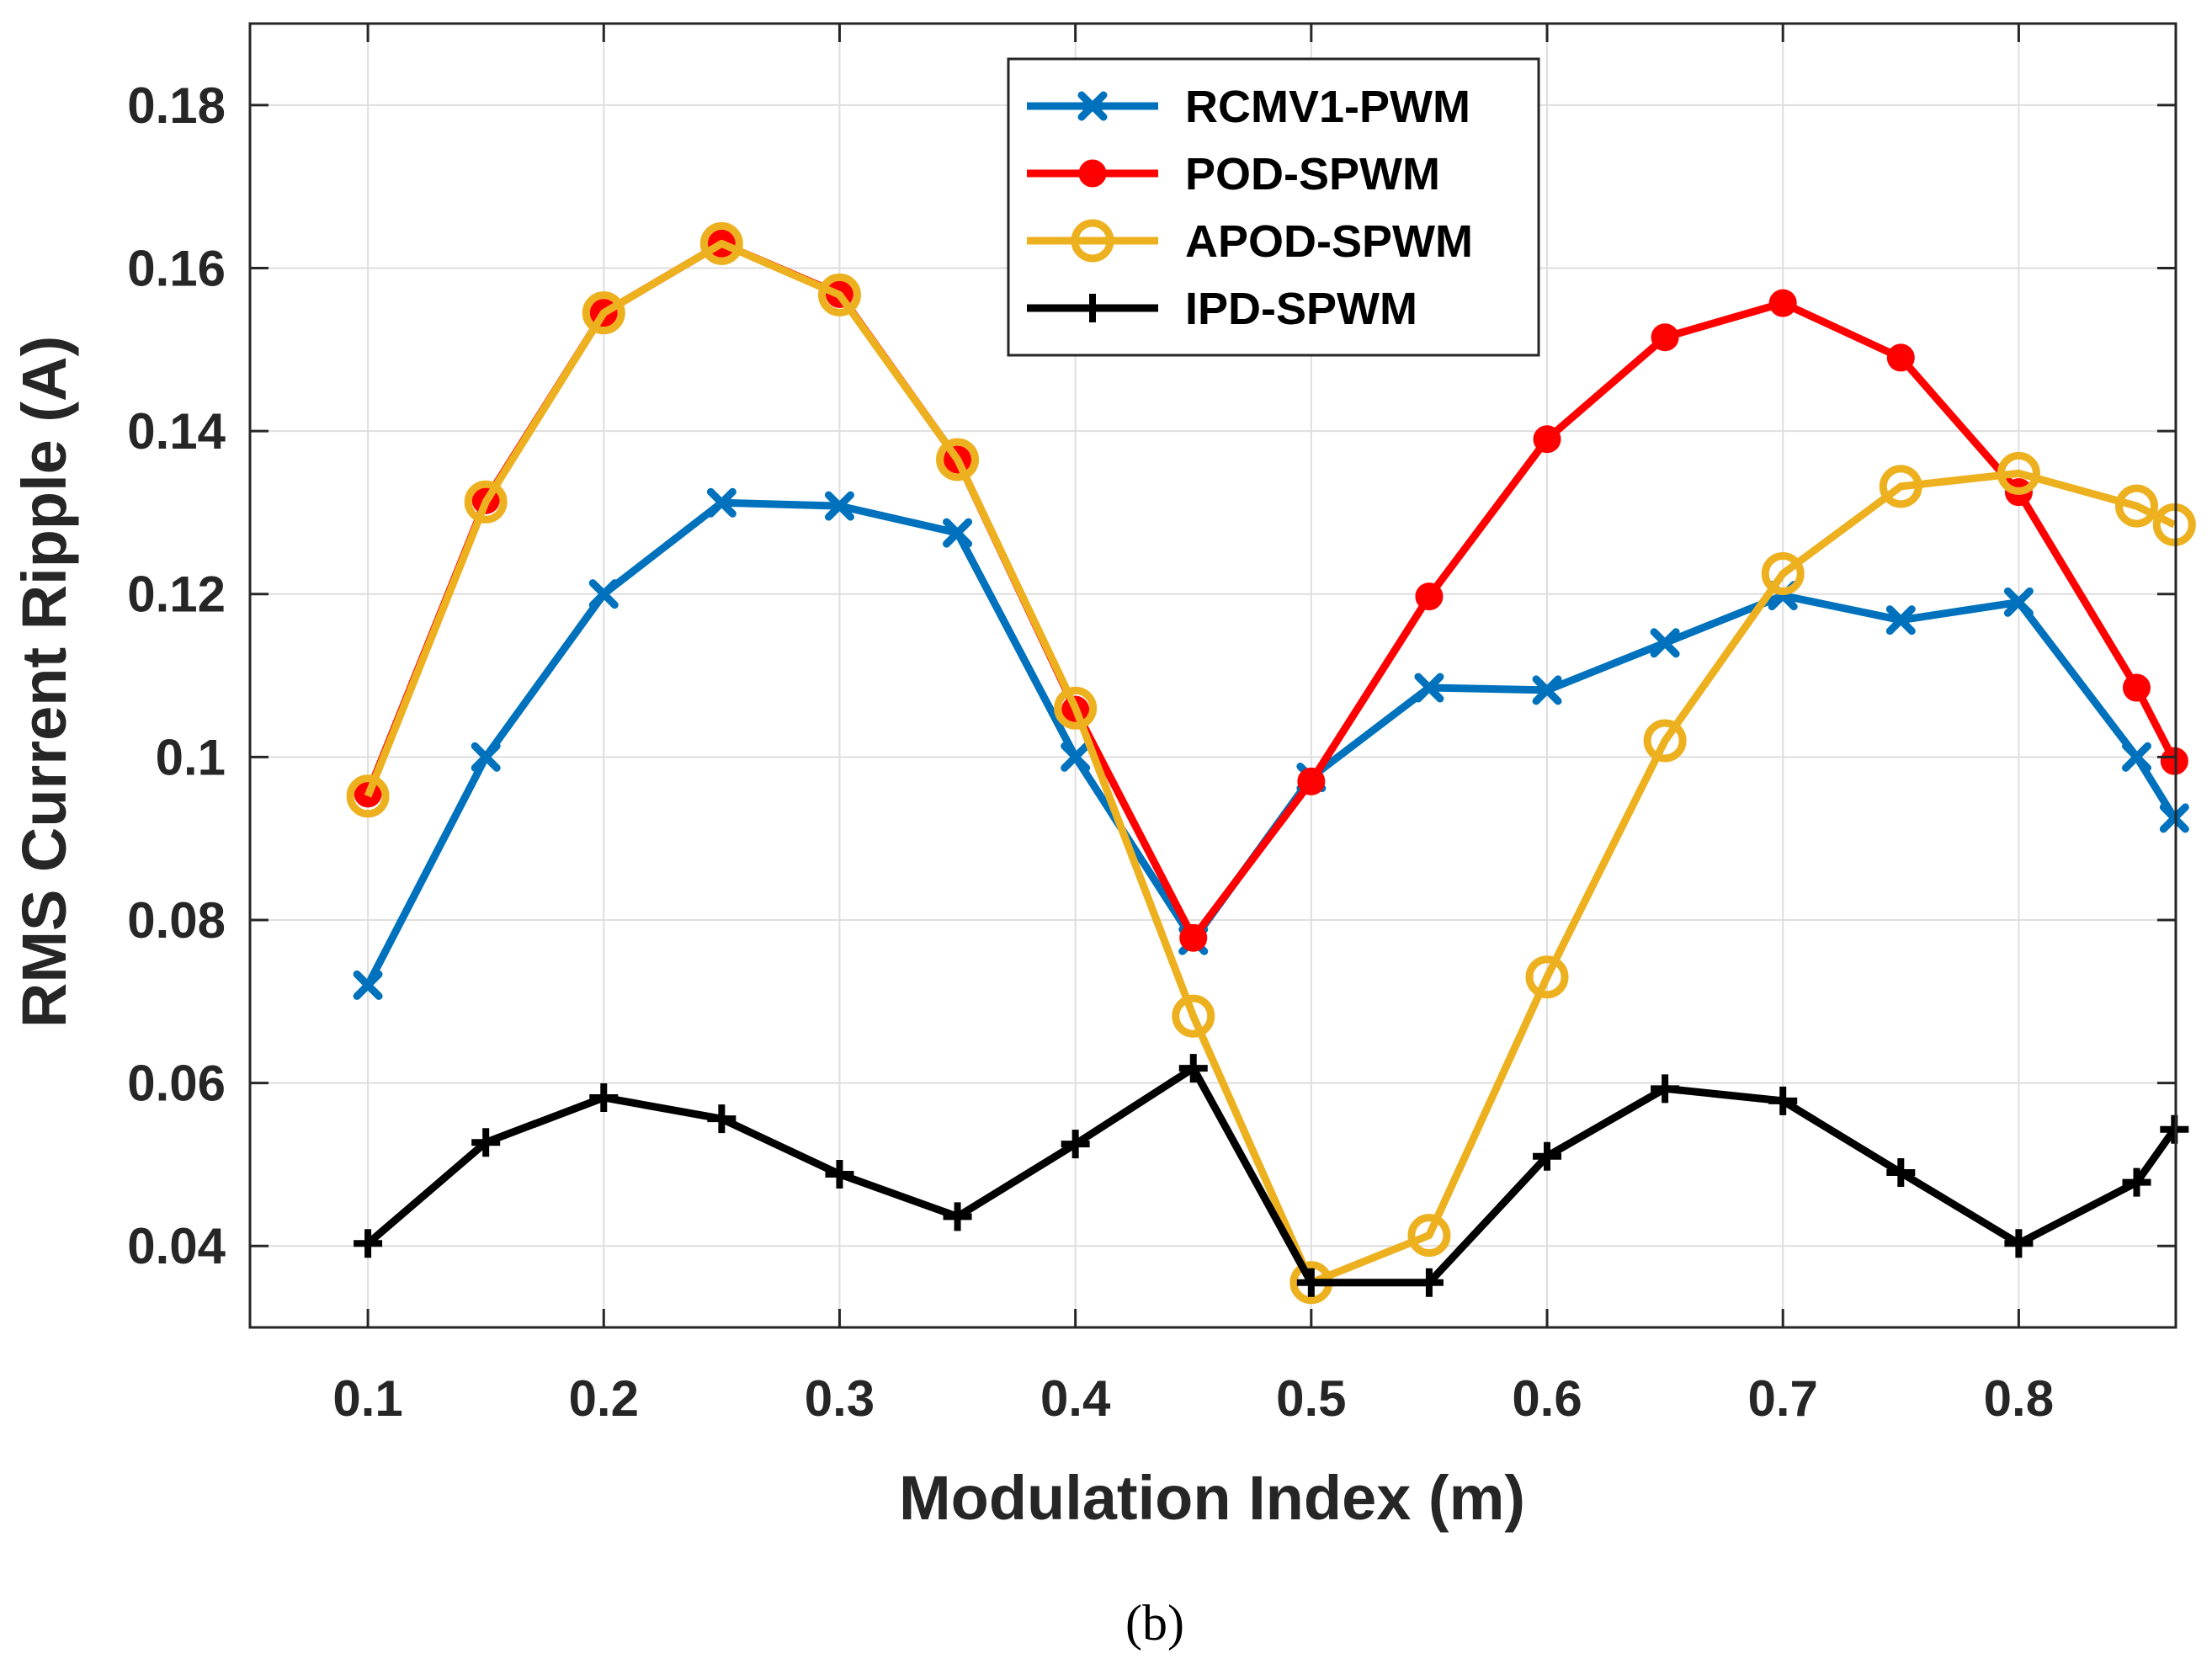  What do you see at coordinates (1782, 1398) in the screenshot?
I see `x-tick-label: 0.7` at bounding box center [1782, 1398].